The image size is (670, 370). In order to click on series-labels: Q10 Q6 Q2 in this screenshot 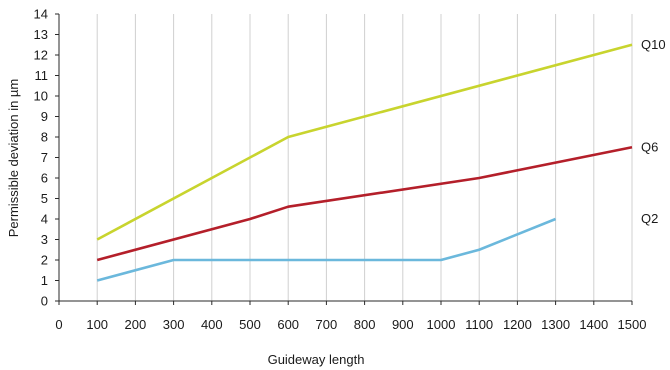, I will do `click(653, 131)`.